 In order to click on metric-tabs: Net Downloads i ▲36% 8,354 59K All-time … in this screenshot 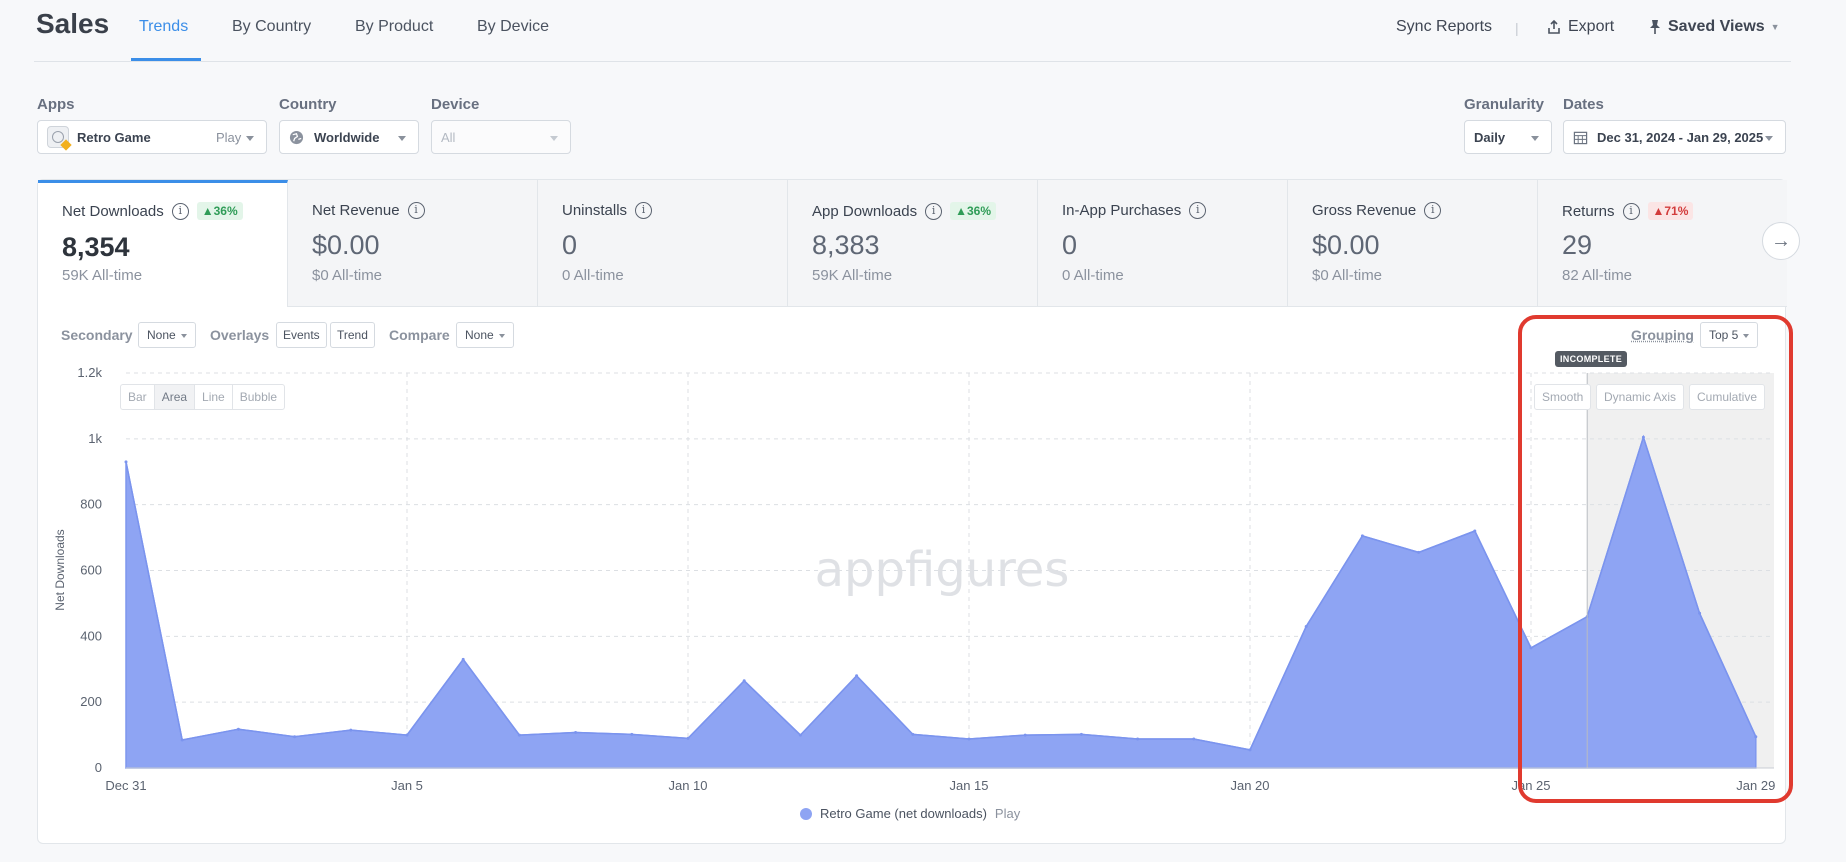, I will do `click(912, 243)`.